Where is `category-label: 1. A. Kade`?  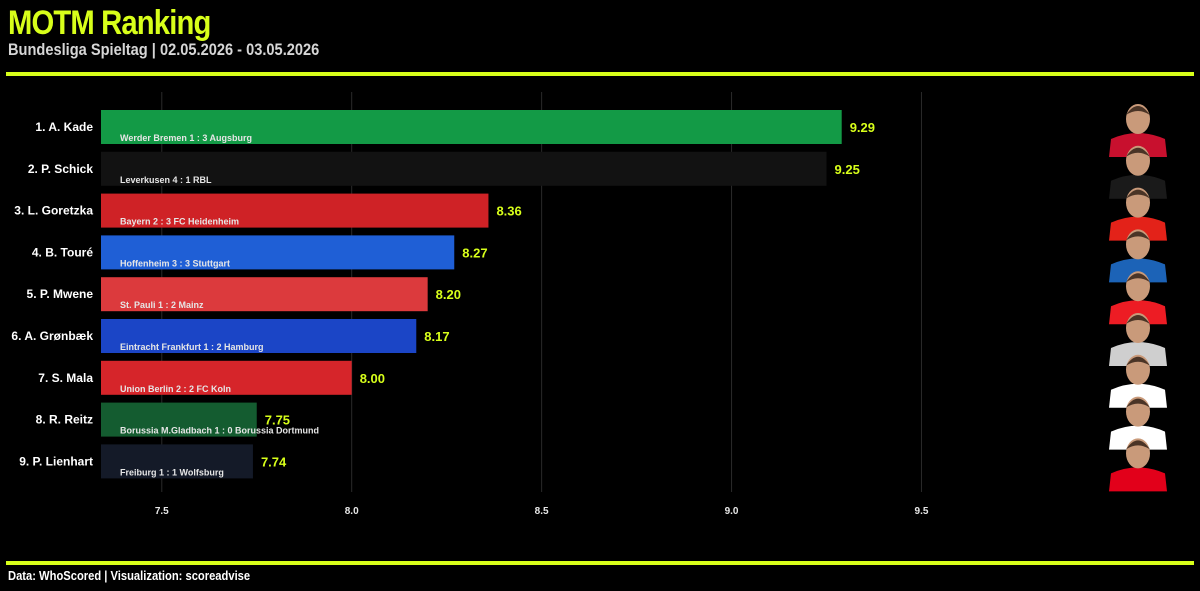
category-label: 1. A. Kade is located at coordinates (64, 127).